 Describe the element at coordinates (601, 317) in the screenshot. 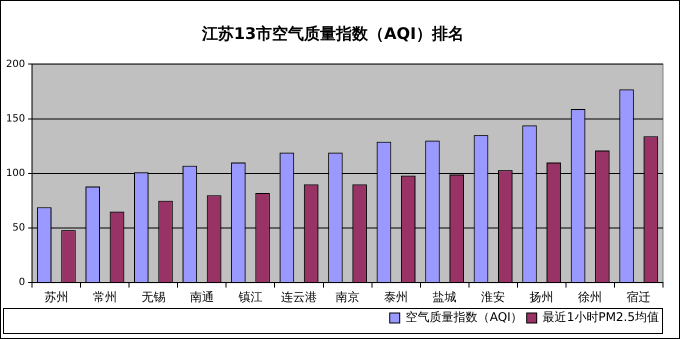

I see `legend-label: 最近1小时PM2.5均值` at that location.